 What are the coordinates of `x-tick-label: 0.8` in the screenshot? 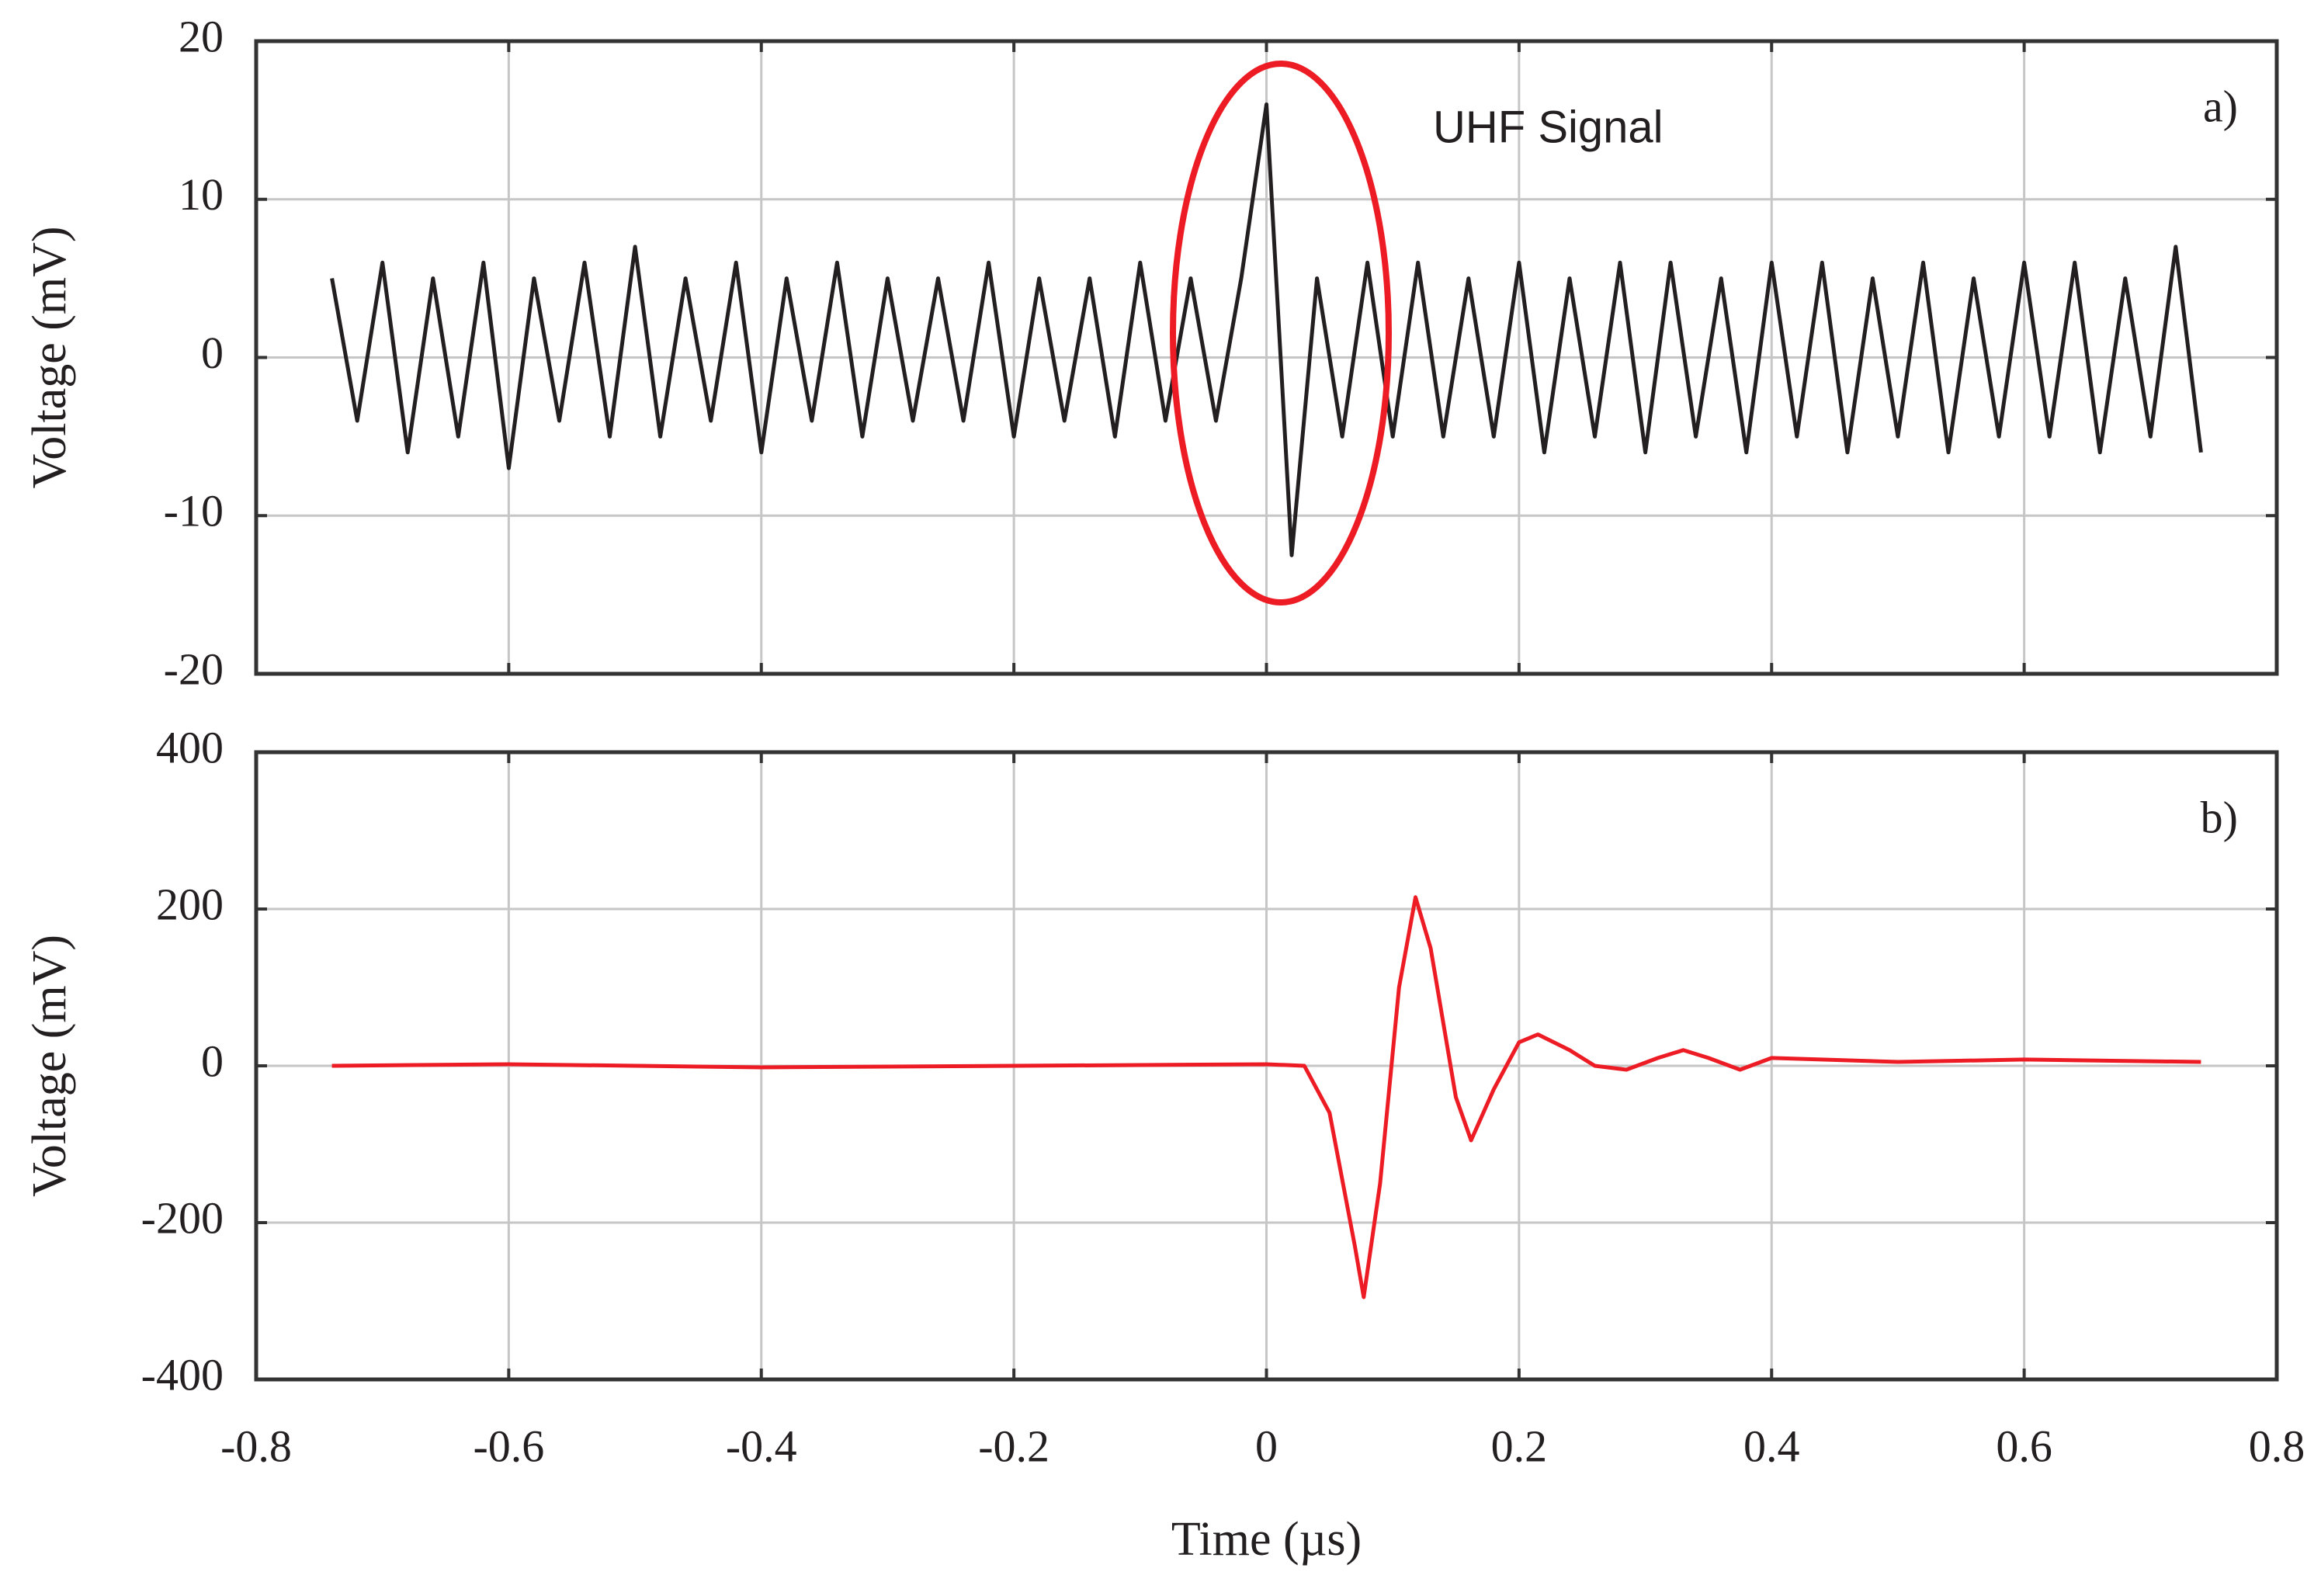 It's located at (2277, 1446).